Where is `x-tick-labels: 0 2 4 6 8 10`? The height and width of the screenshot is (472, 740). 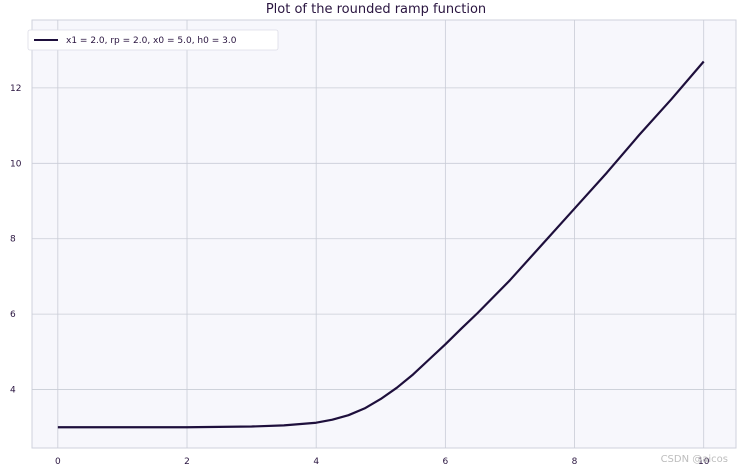 x-tick-labels: 0 2 4 6 8 10 is located at coordinates (382, 462).